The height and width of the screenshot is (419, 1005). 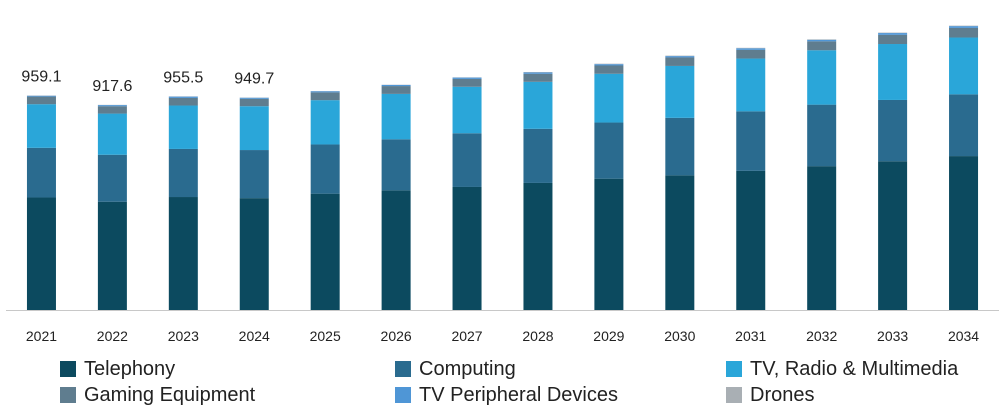 What do you see at coordinates (822, 46) in the screenshot?
I see `bar-segment-2032-gaming-equipment` at bounding box center [822, 46].